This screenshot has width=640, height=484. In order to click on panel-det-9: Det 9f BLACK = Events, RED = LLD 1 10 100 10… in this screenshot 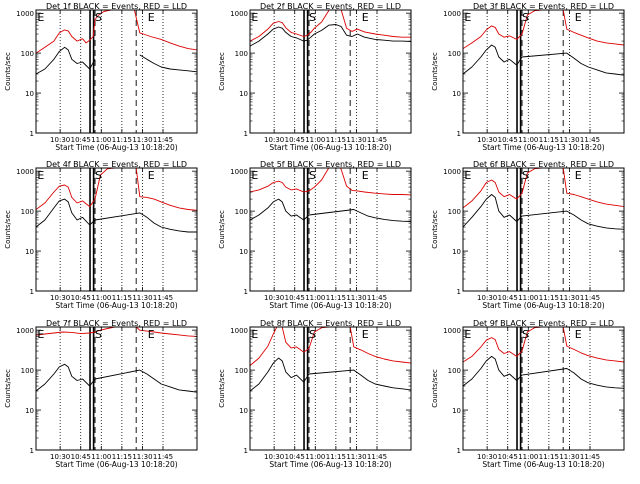, I will do `click(528, 394)`.